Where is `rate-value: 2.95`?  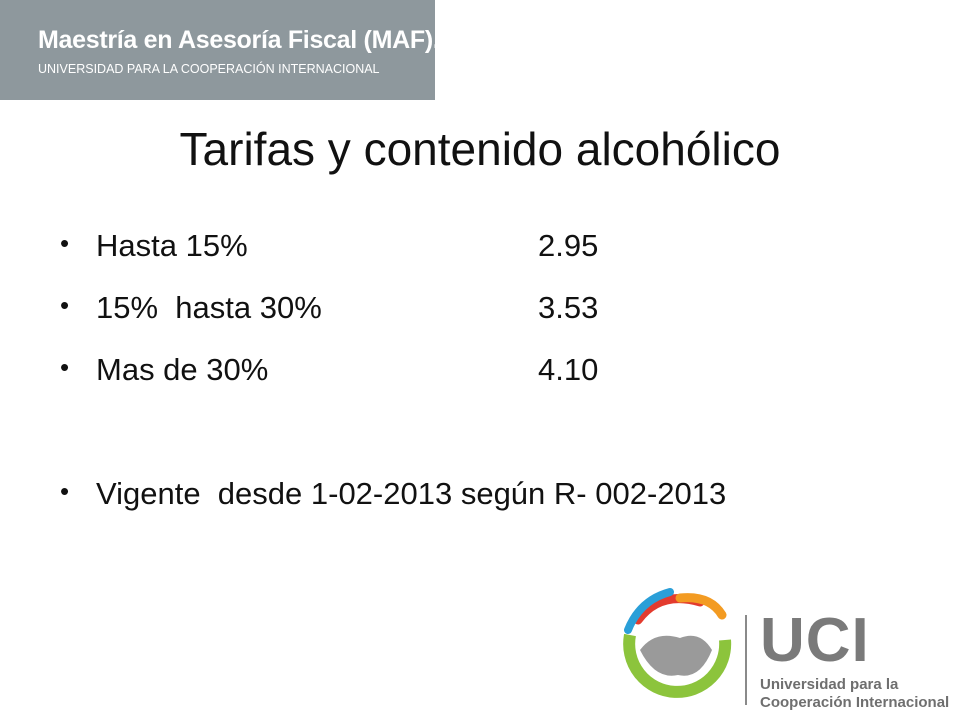
rate-value: 2.95 is located at coordinates (568, 245).